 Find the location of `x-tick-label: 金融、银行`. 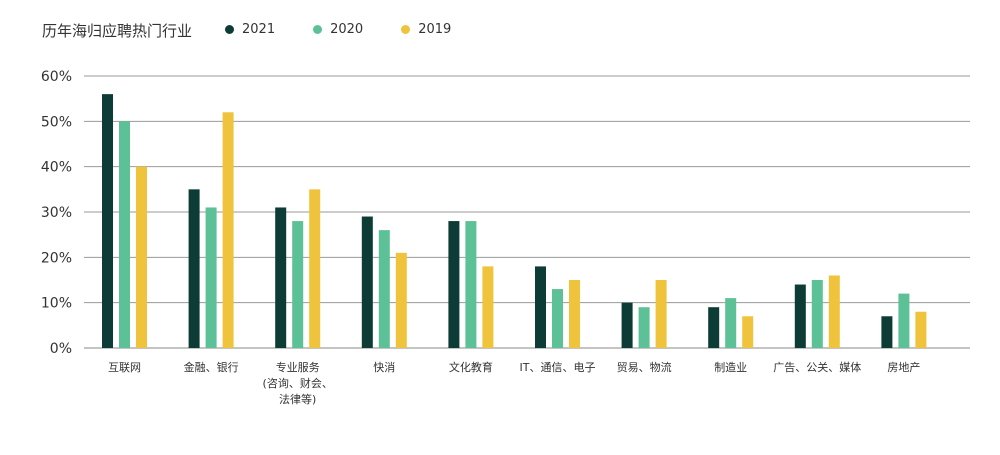

x-tick-label: 金融、银行 is located at coordinates (211, 367).